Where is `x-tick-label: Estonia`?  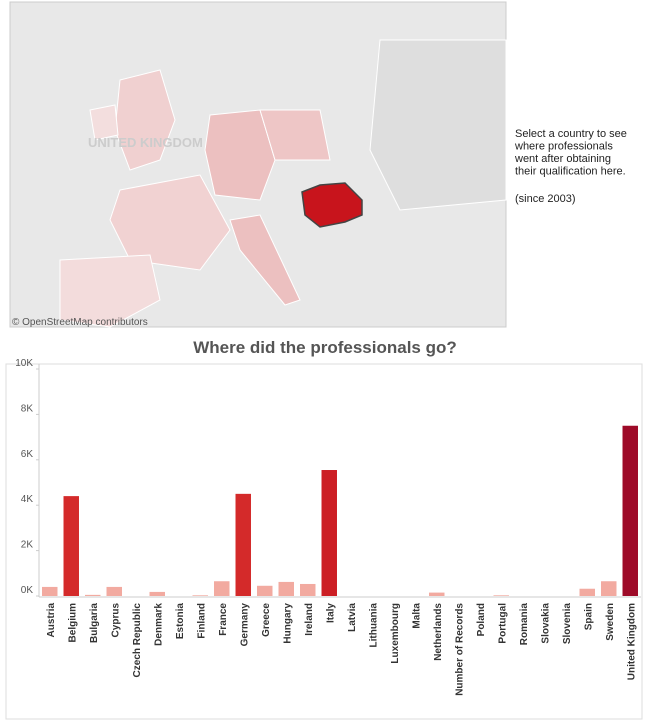
x-tick-label: Estonia is located at coordinates (180, 621).